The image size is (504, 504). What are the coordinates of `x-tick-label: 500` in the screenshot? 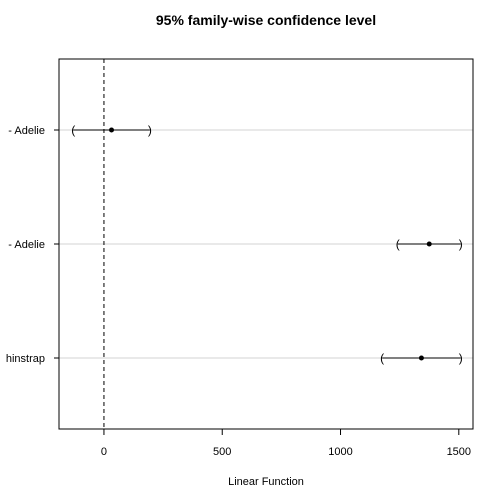 It's located at (222, 452).